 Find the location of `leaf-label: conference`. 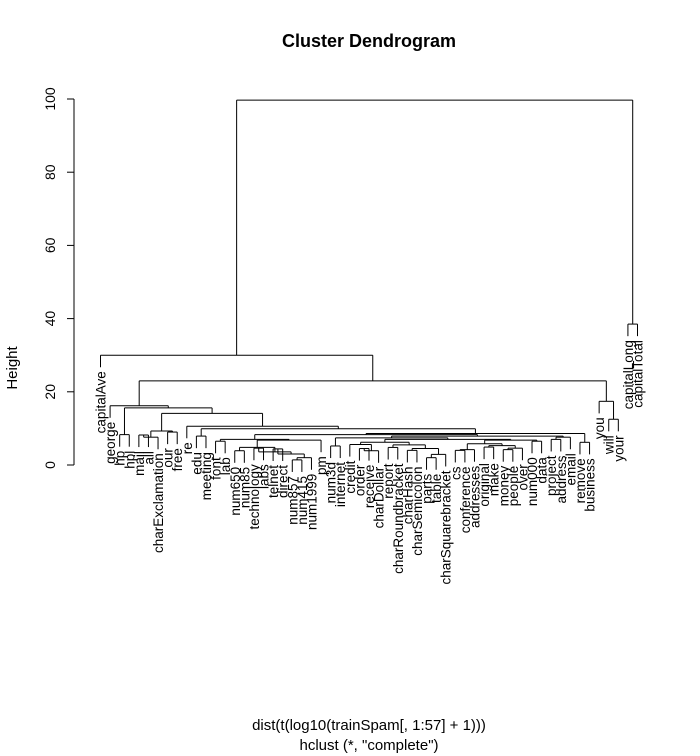

leaf-label: conference is located at coordinates (465, 499).